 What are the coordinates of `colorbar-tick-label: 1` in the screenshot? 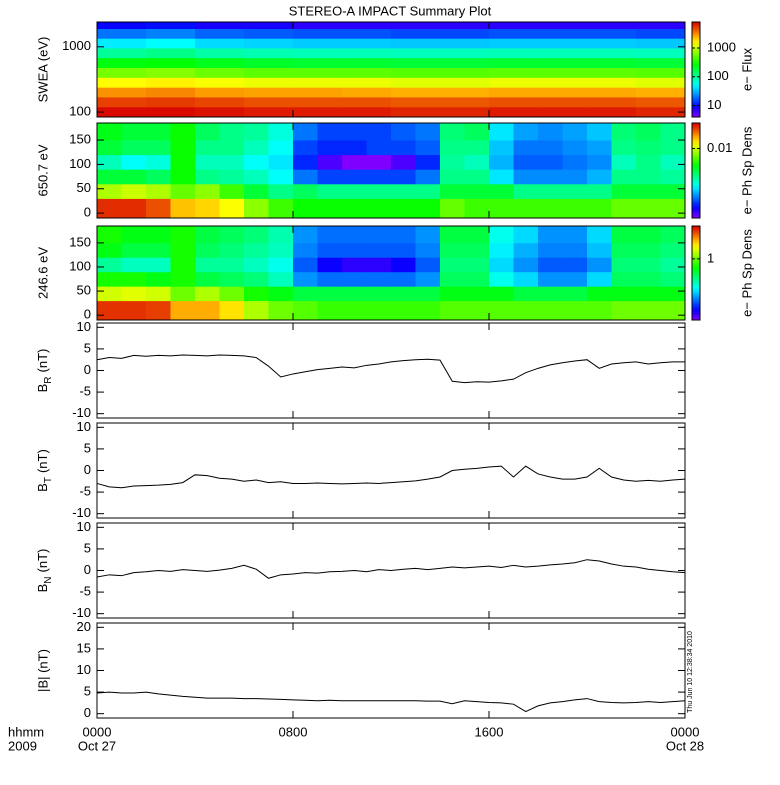 It's located at (710, 257).